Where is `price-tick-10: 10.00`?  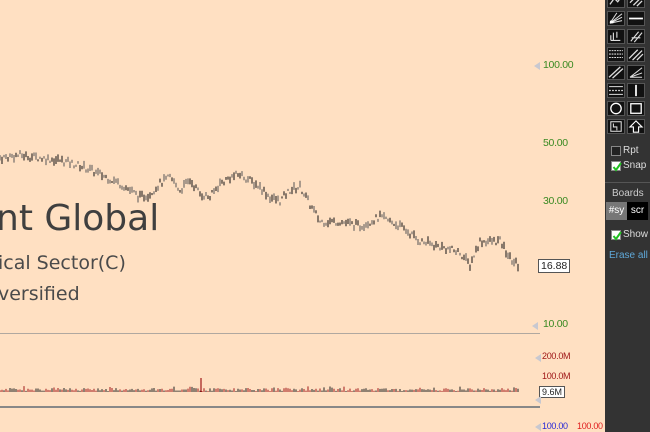
price-tick-10: 10.00 is located at coordinates (555, 324).